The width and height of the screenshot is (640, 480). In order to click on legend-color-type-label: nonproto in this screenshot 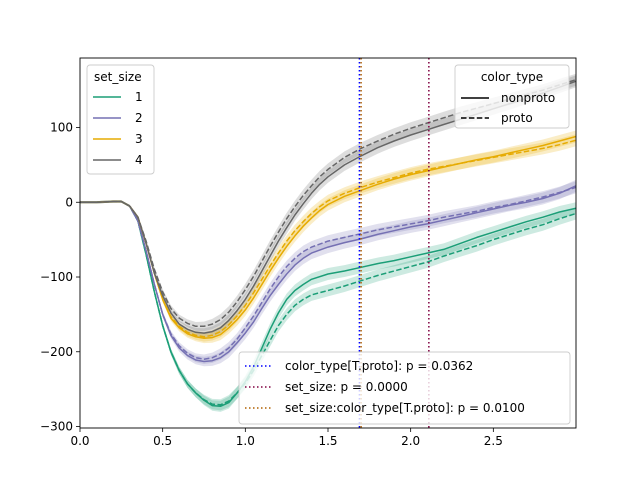, I will do `click(528, 98)`.